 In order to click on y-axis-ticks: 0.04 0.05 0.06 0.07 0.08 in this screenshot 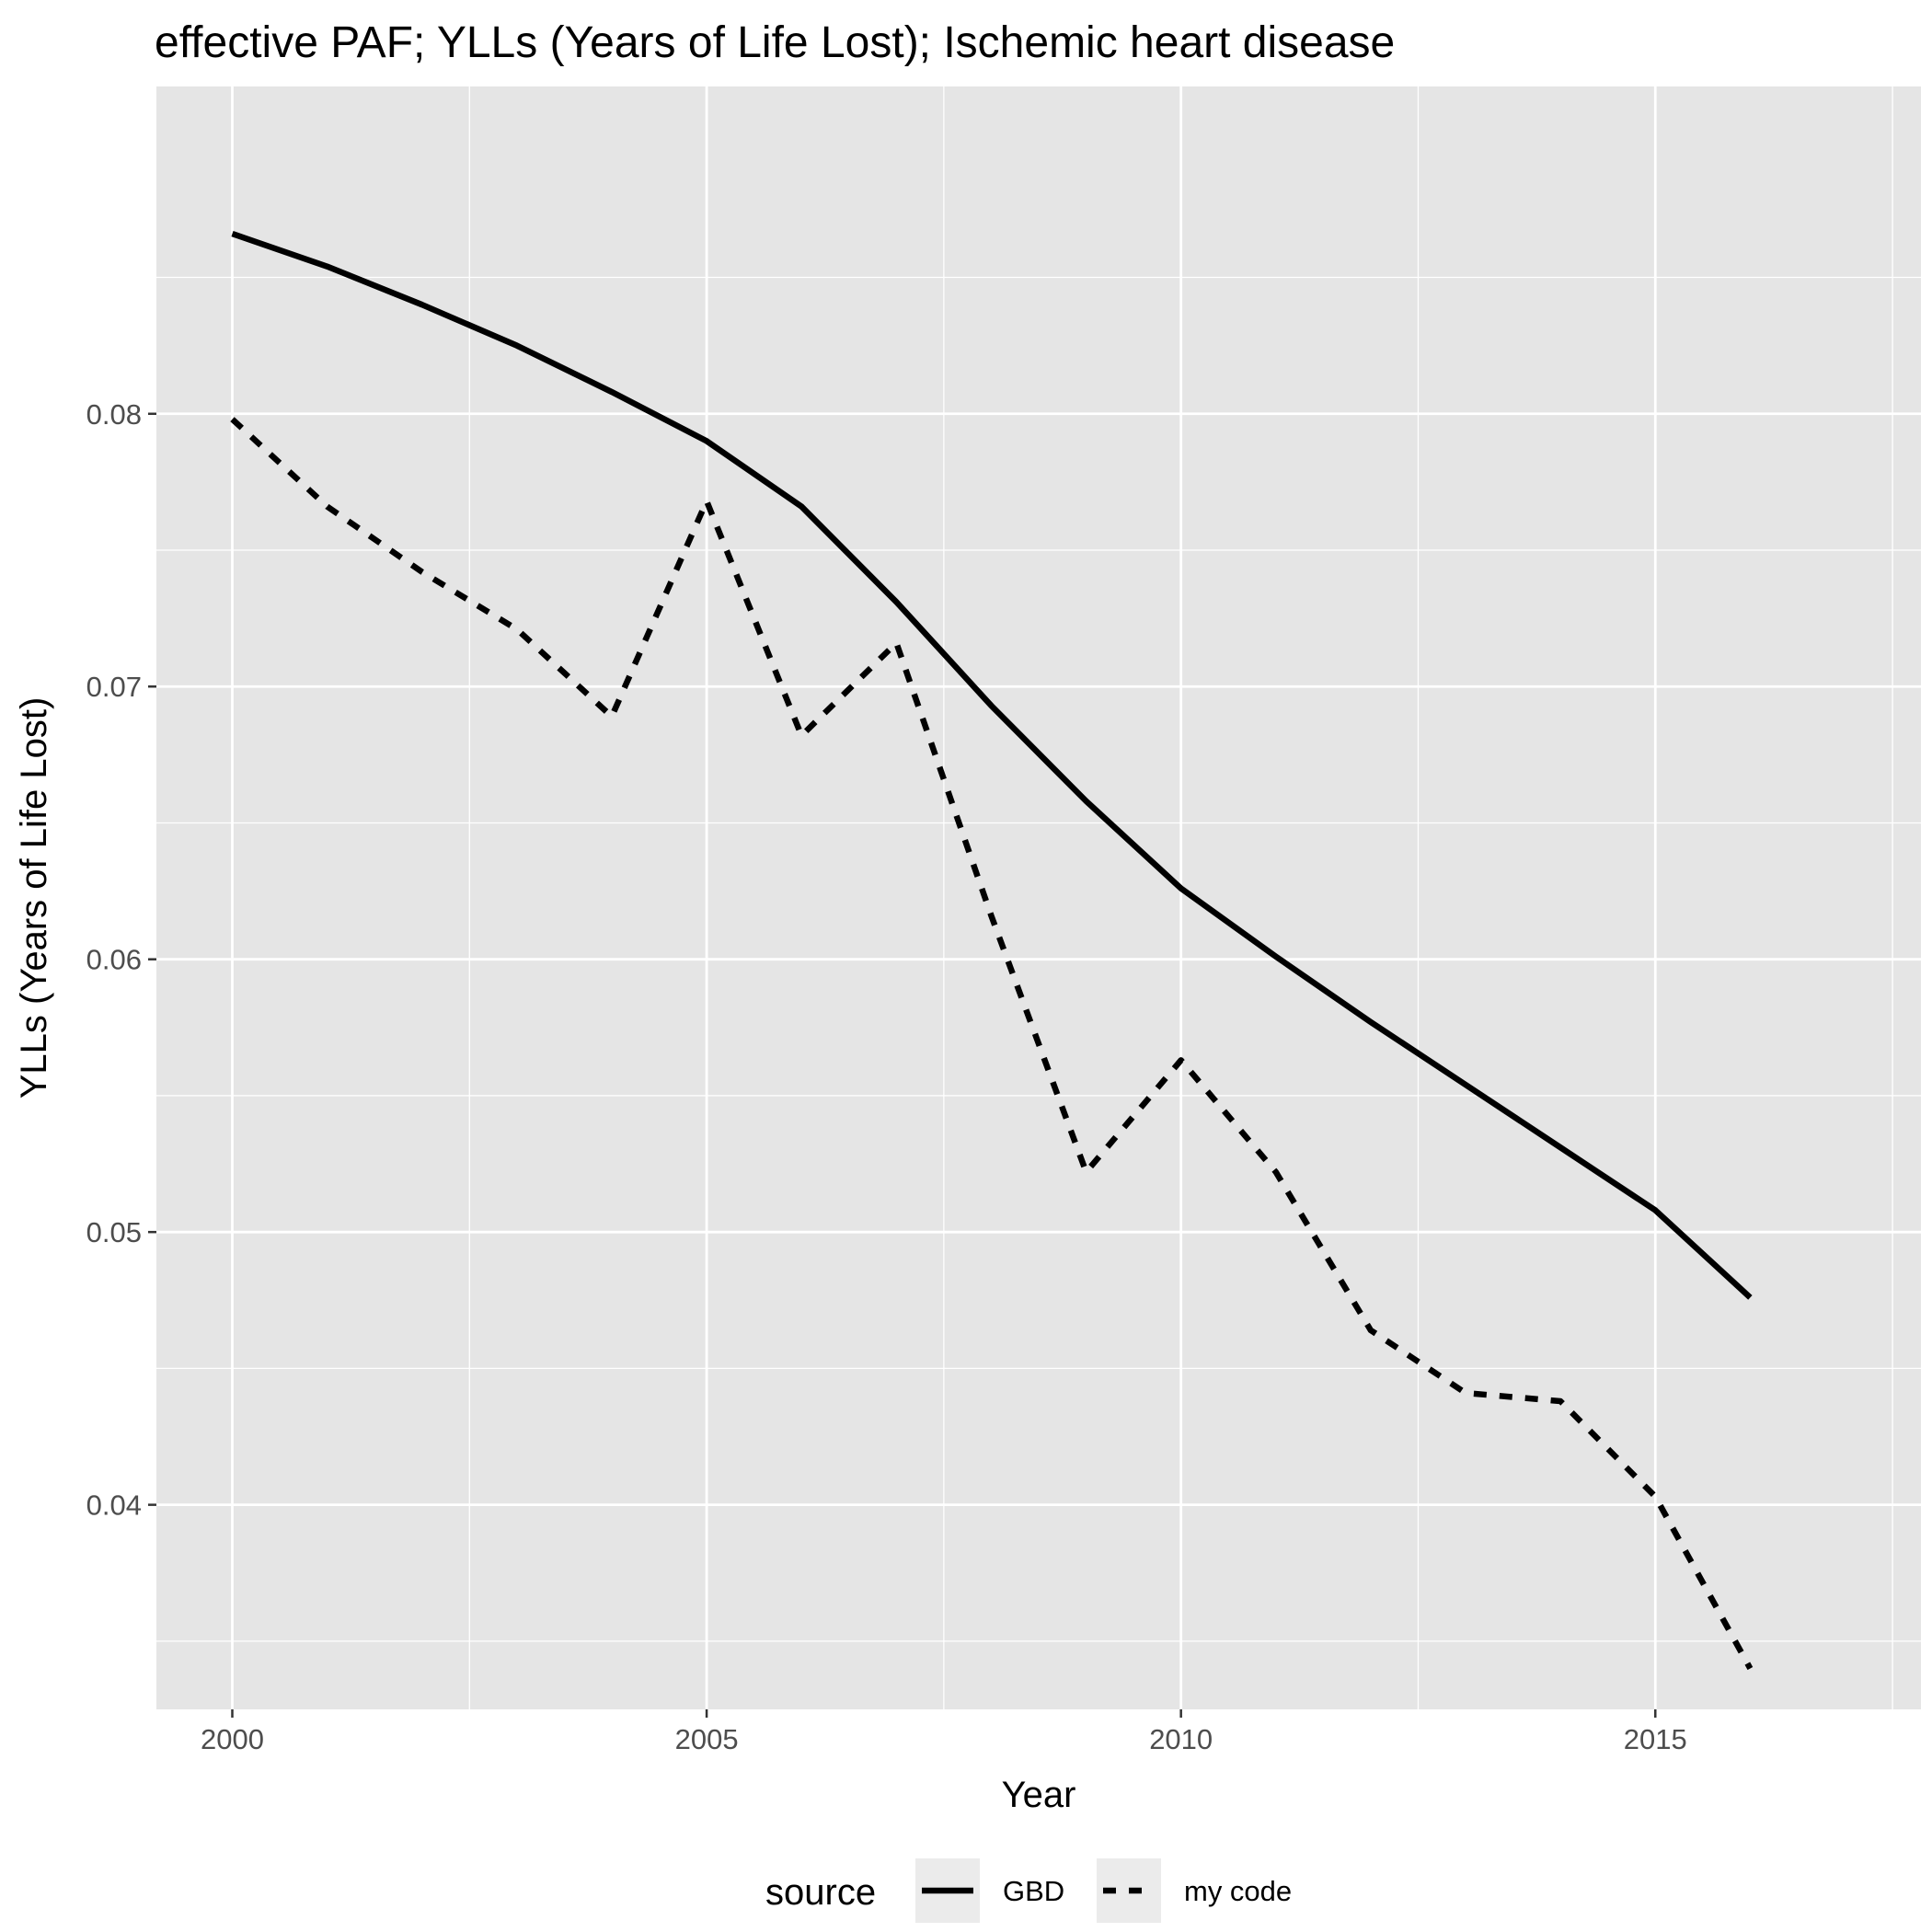, I will do `click(121, 960)`.